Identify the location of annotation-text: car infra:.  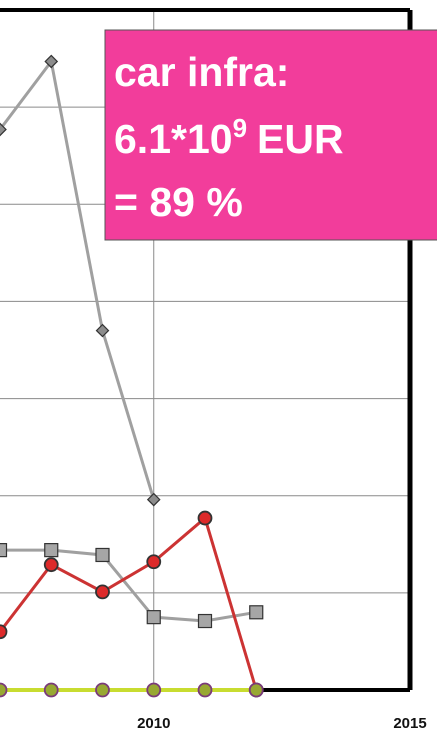
(201, 72).